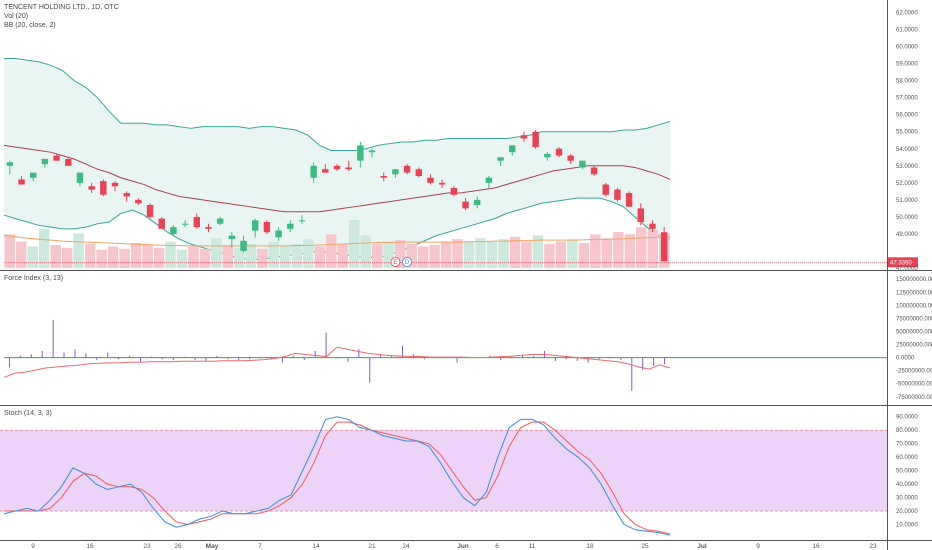 The width and height of the screenshot is (932, 550). Describe the element at coordinates (178, 546) in the screenshot. I see `x-axis-tick: 26` at that location.